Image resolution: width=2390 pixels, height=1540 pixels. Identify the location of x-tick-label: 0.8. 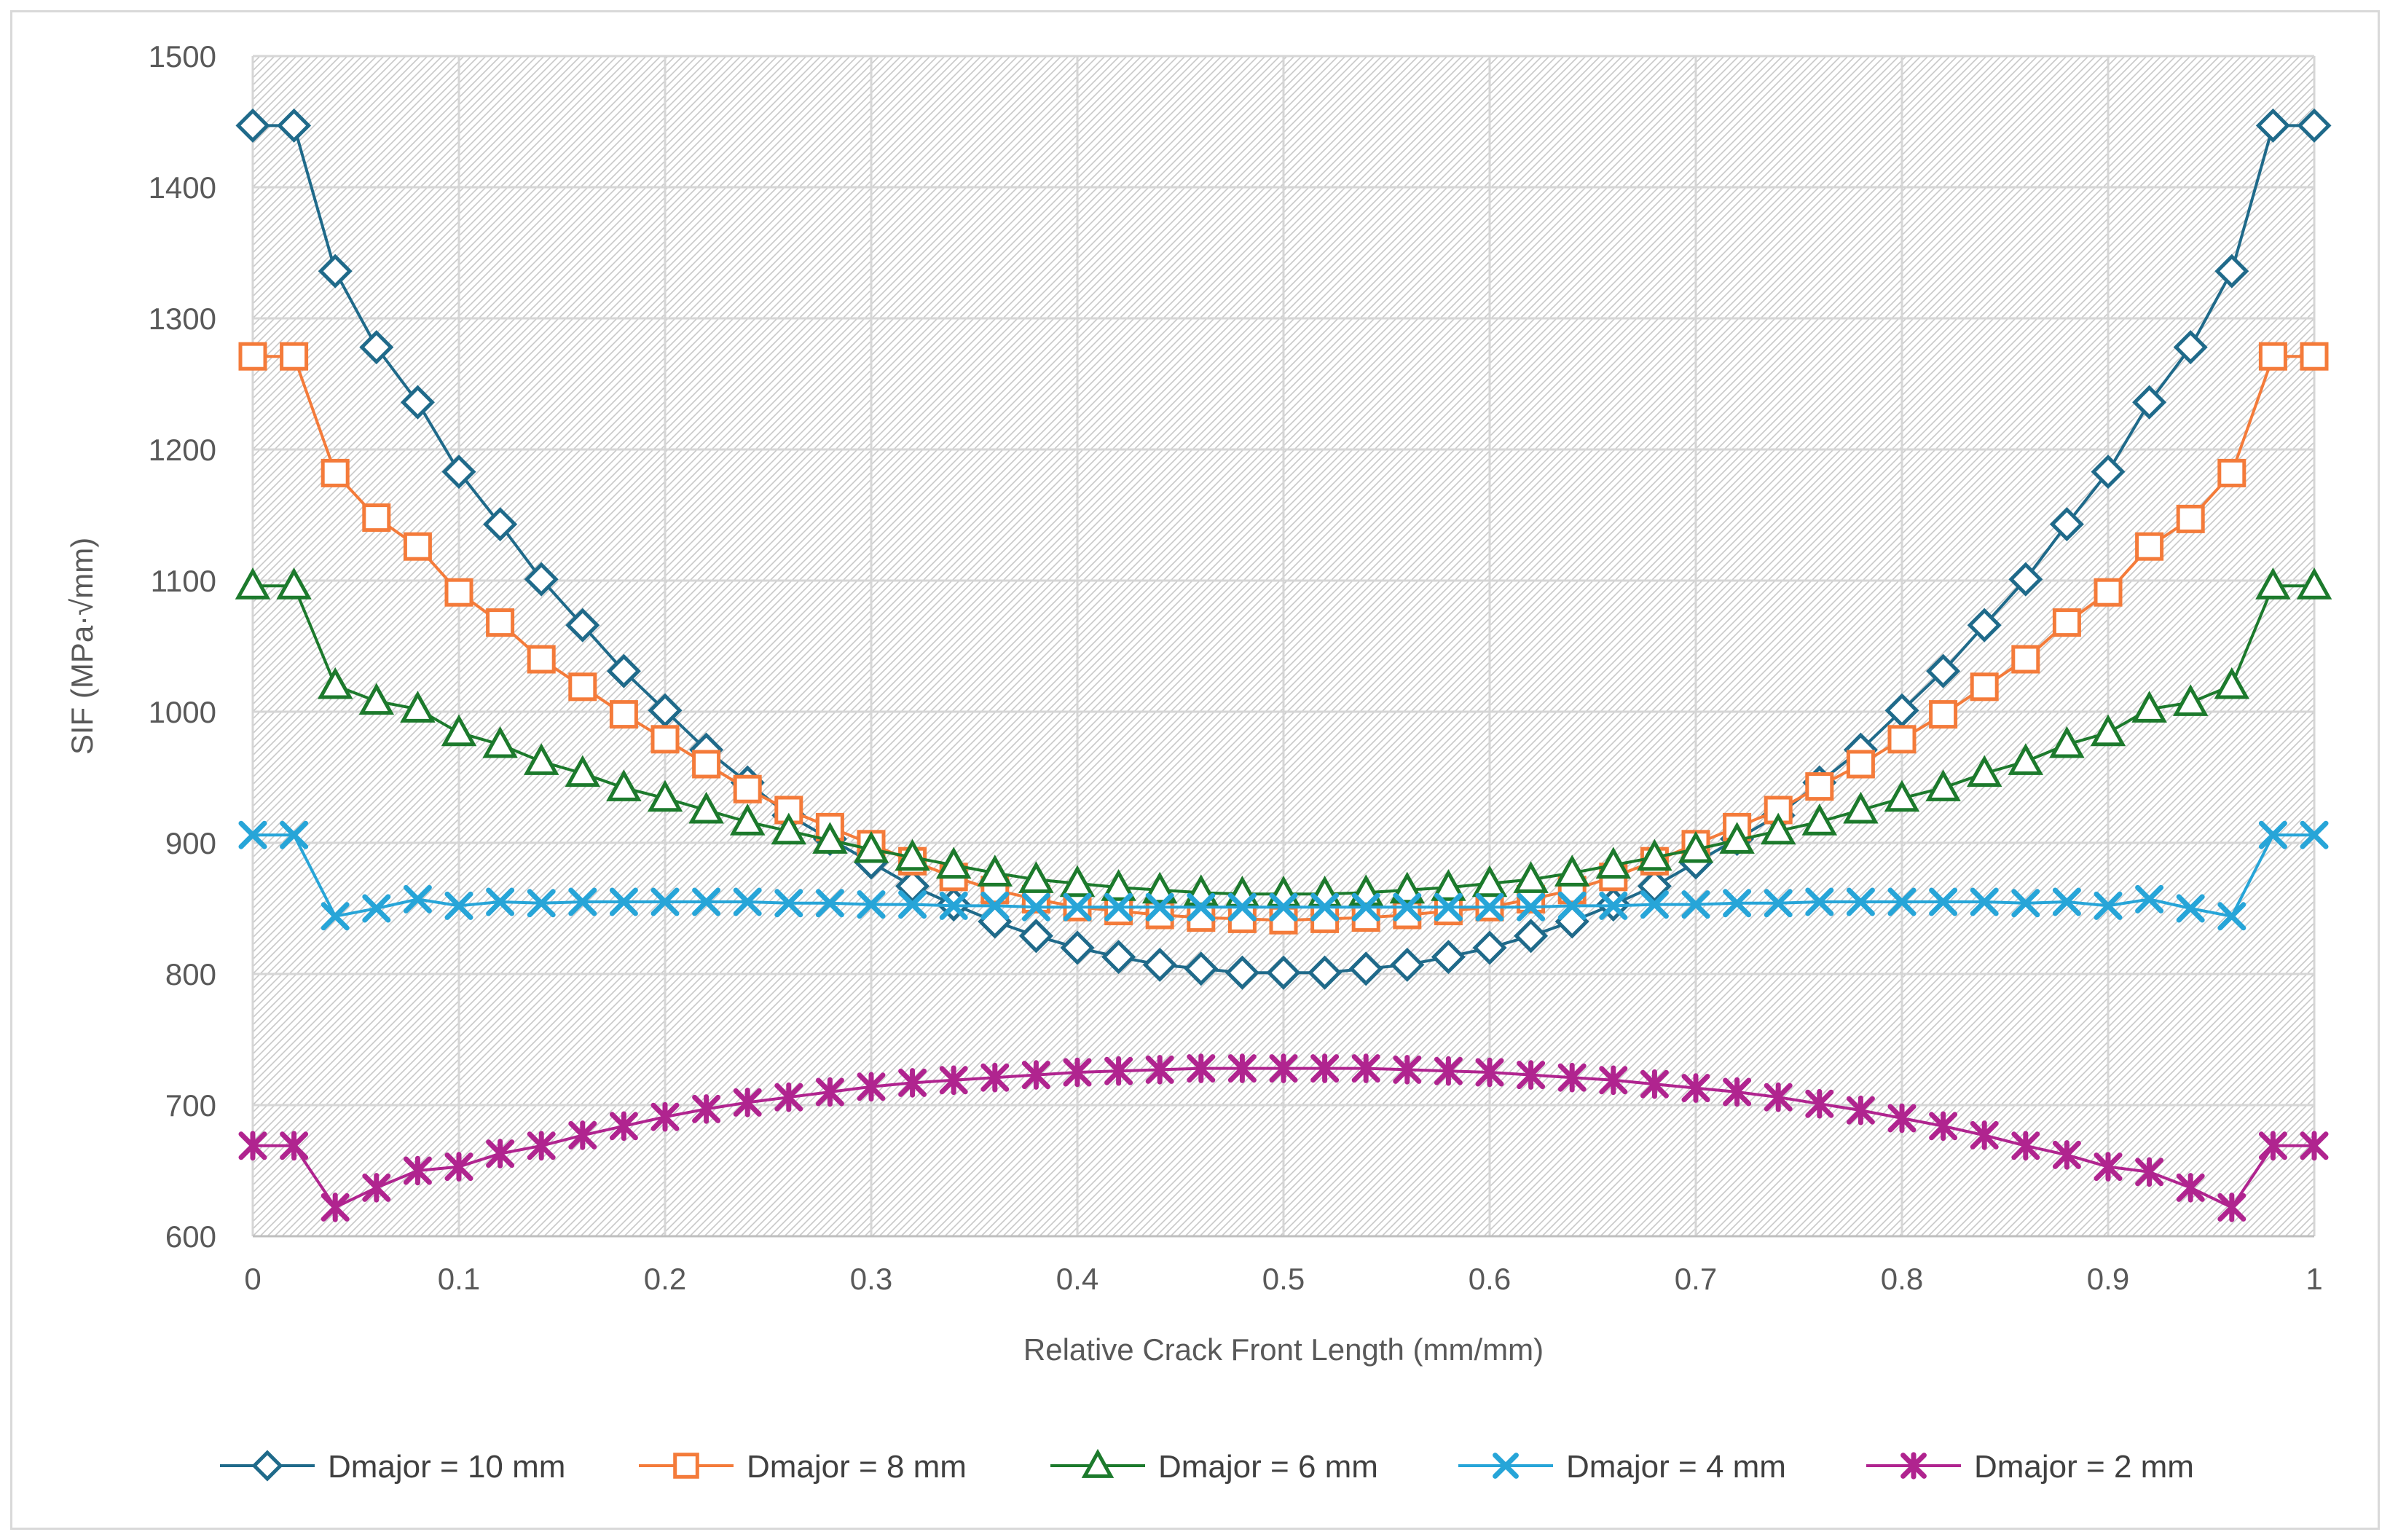
(1902, 1279).